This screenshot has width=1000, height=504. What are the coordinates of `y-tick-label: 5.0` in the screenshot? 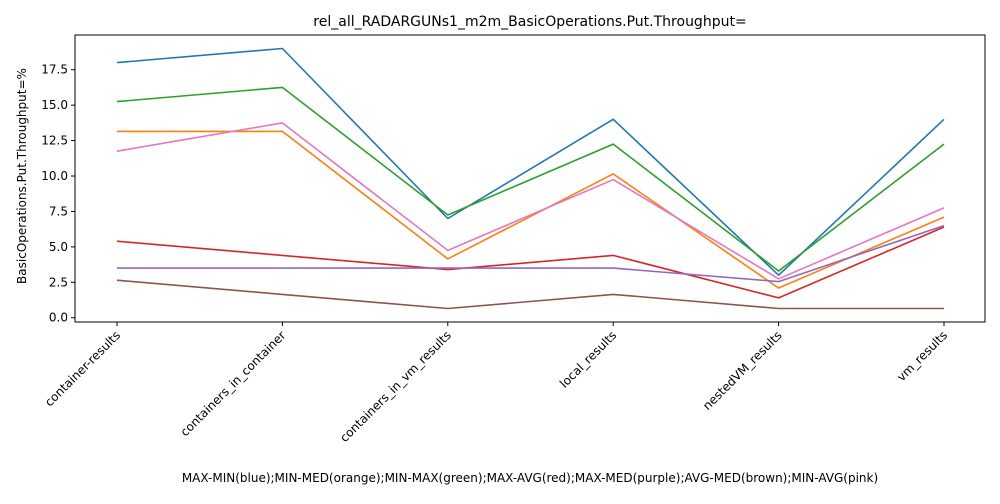 It's located at (58, 247).